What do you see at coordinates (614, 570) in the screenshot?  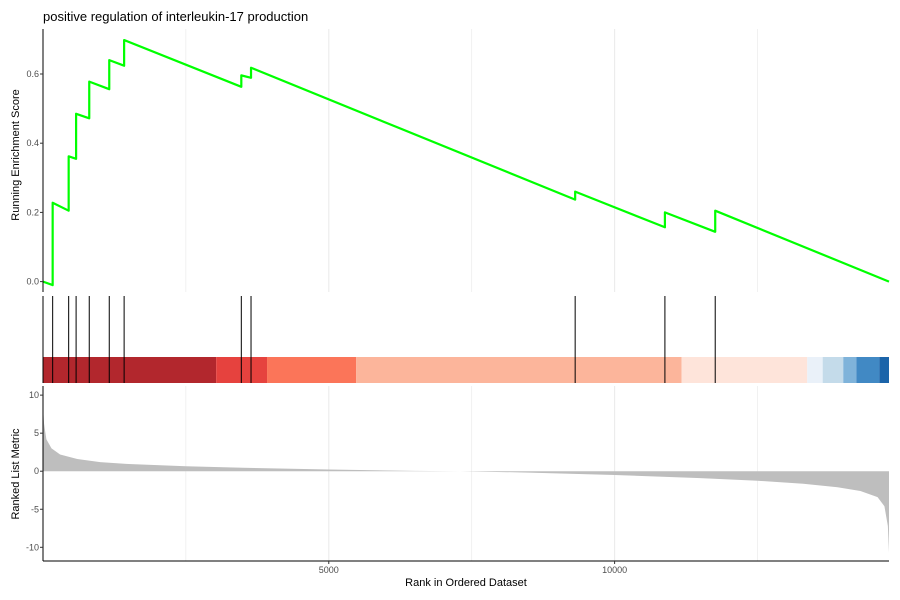 I see `x-tick-label: 10000` at bounding box center [614, 570].